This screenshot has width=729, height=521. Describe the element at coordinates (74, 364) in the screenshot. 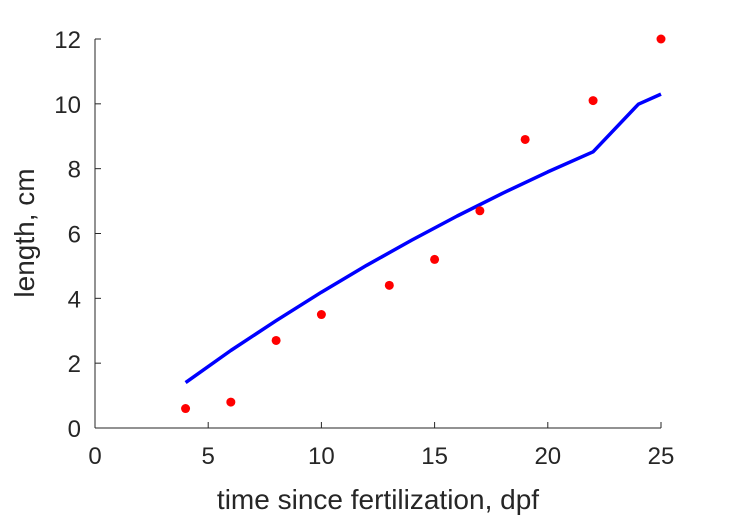

I see `y-tick-label: 2` at that location.